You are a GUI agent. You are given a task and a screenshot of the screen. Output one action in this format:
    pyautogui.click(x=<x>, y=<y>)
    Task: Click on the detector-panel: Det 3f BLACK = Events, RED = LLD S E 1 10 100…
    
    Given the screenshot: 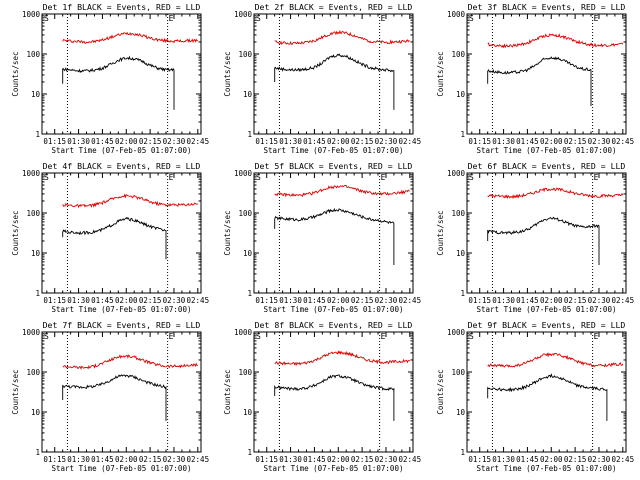 What is the action you would take?
    pyautogui.click(x=535, y=78)
    